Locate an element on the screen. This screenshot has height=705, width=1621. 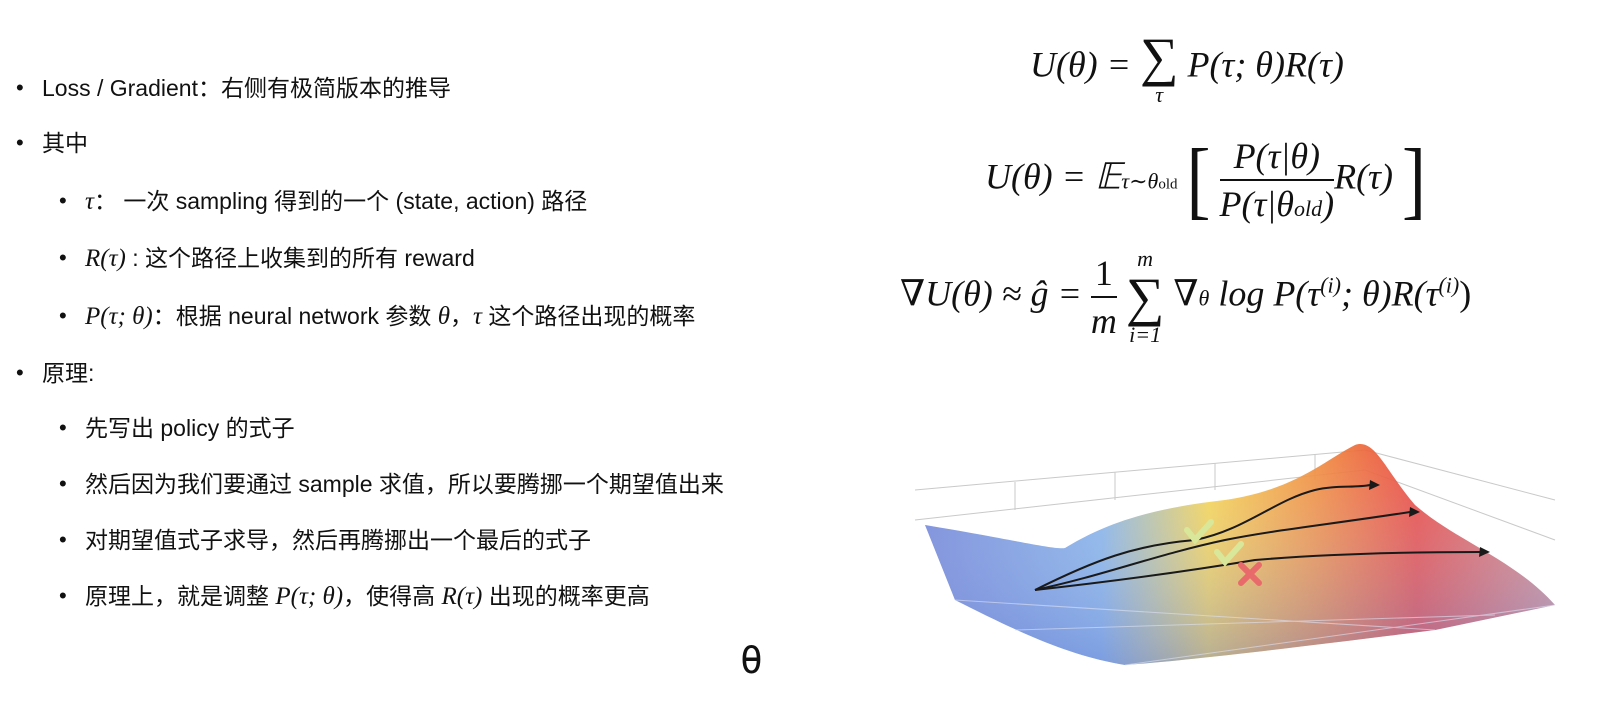
reward-term: ; θ)R(τ is located at coordinates (1389, 293).